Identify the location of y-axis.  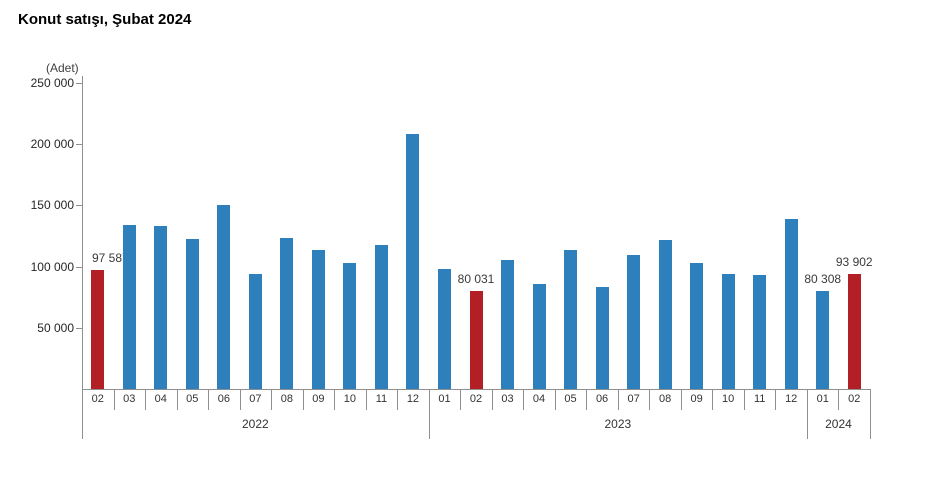
(82, 232).